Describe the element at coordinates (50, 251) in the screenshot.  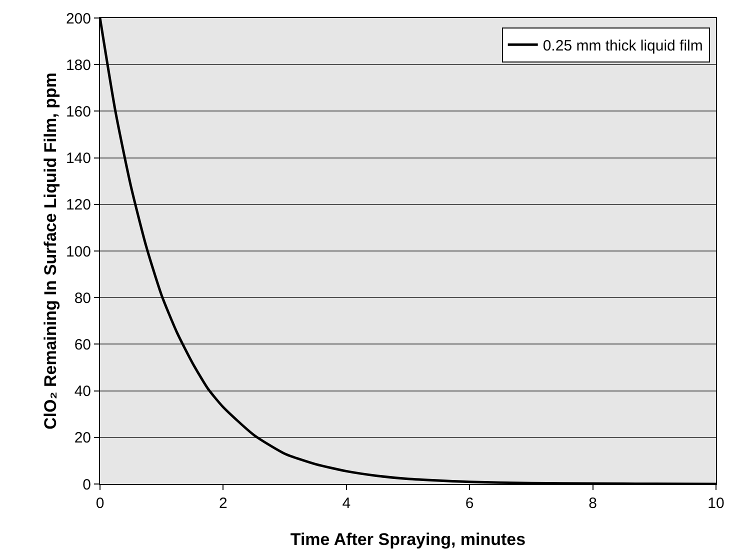
I see `y-axis-title: ClO₂ Remaining In Surface Liquid Film, ppm` at that location.